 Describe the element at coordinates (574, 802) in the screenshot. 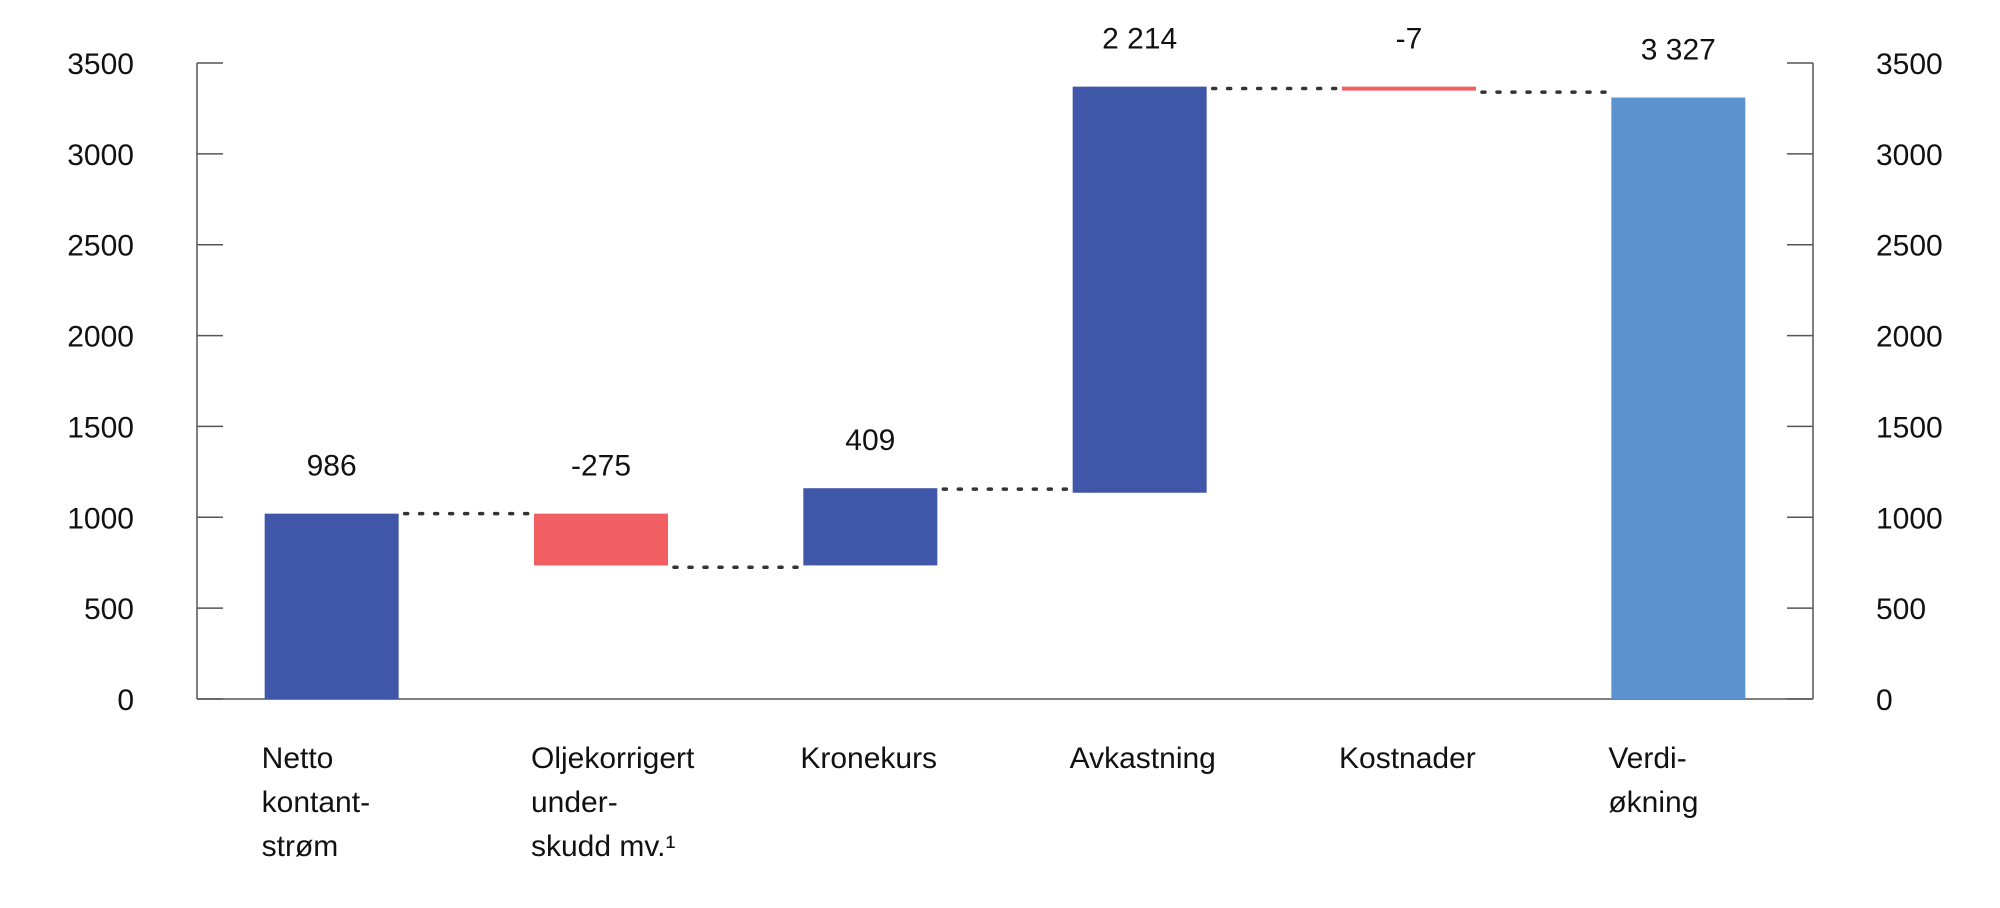

I see `category-label-line: under-` at that location.